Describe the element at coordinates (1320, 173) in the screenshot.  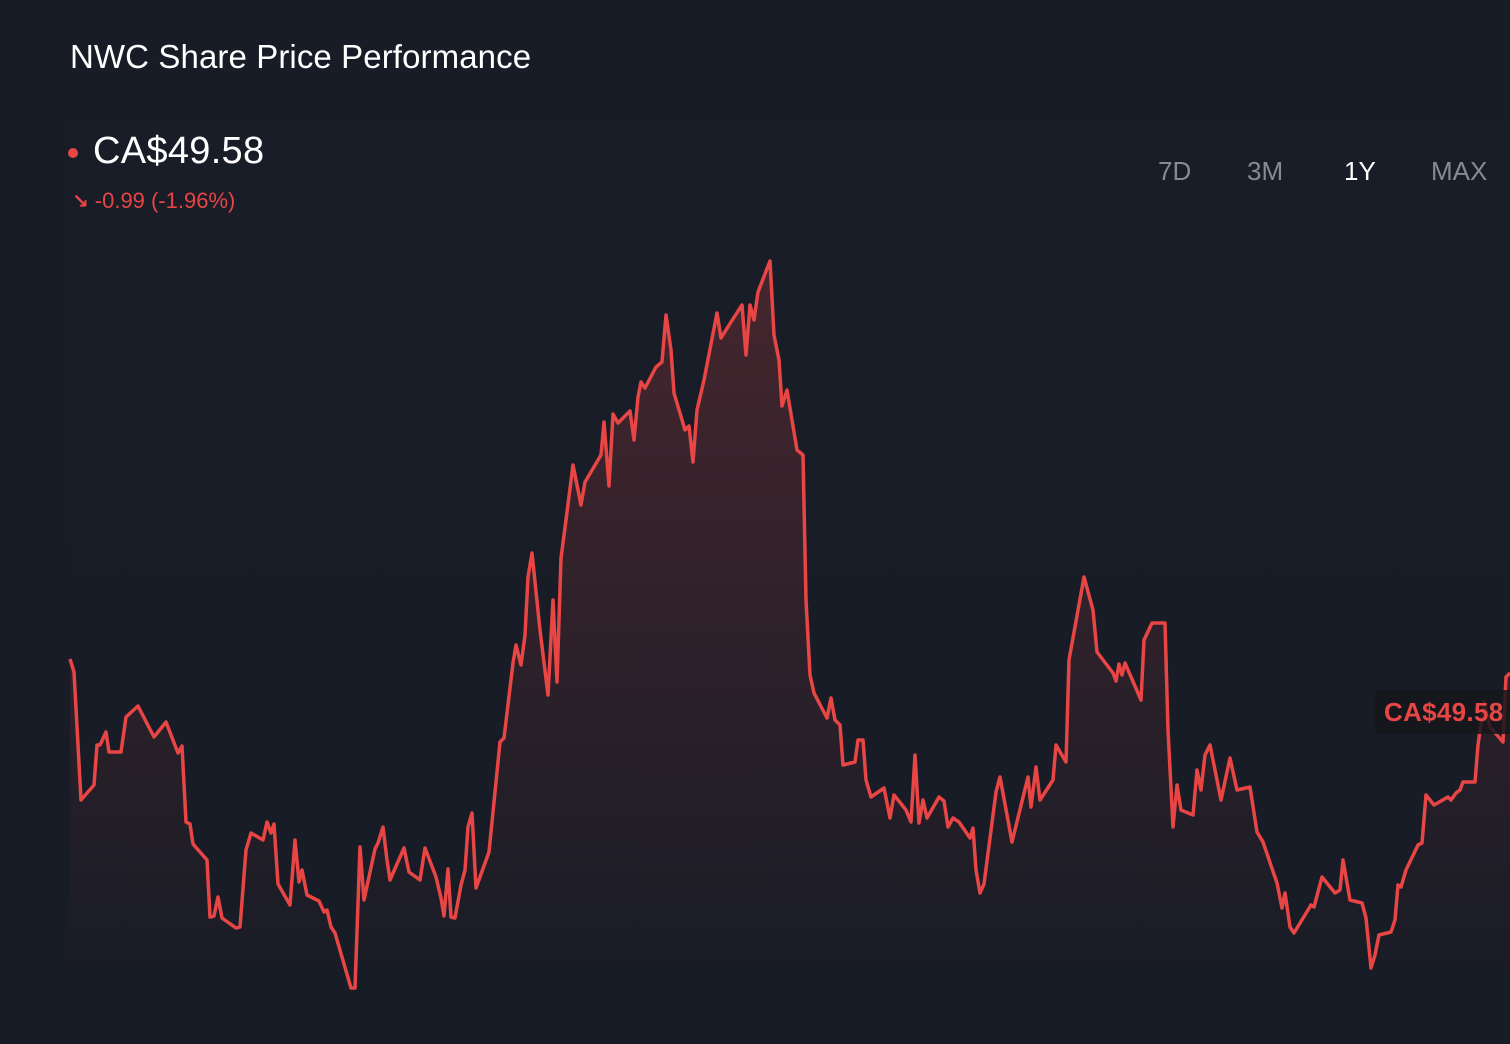
I see `time-range-selector: 7D 3M 1Y MAX` at that location.